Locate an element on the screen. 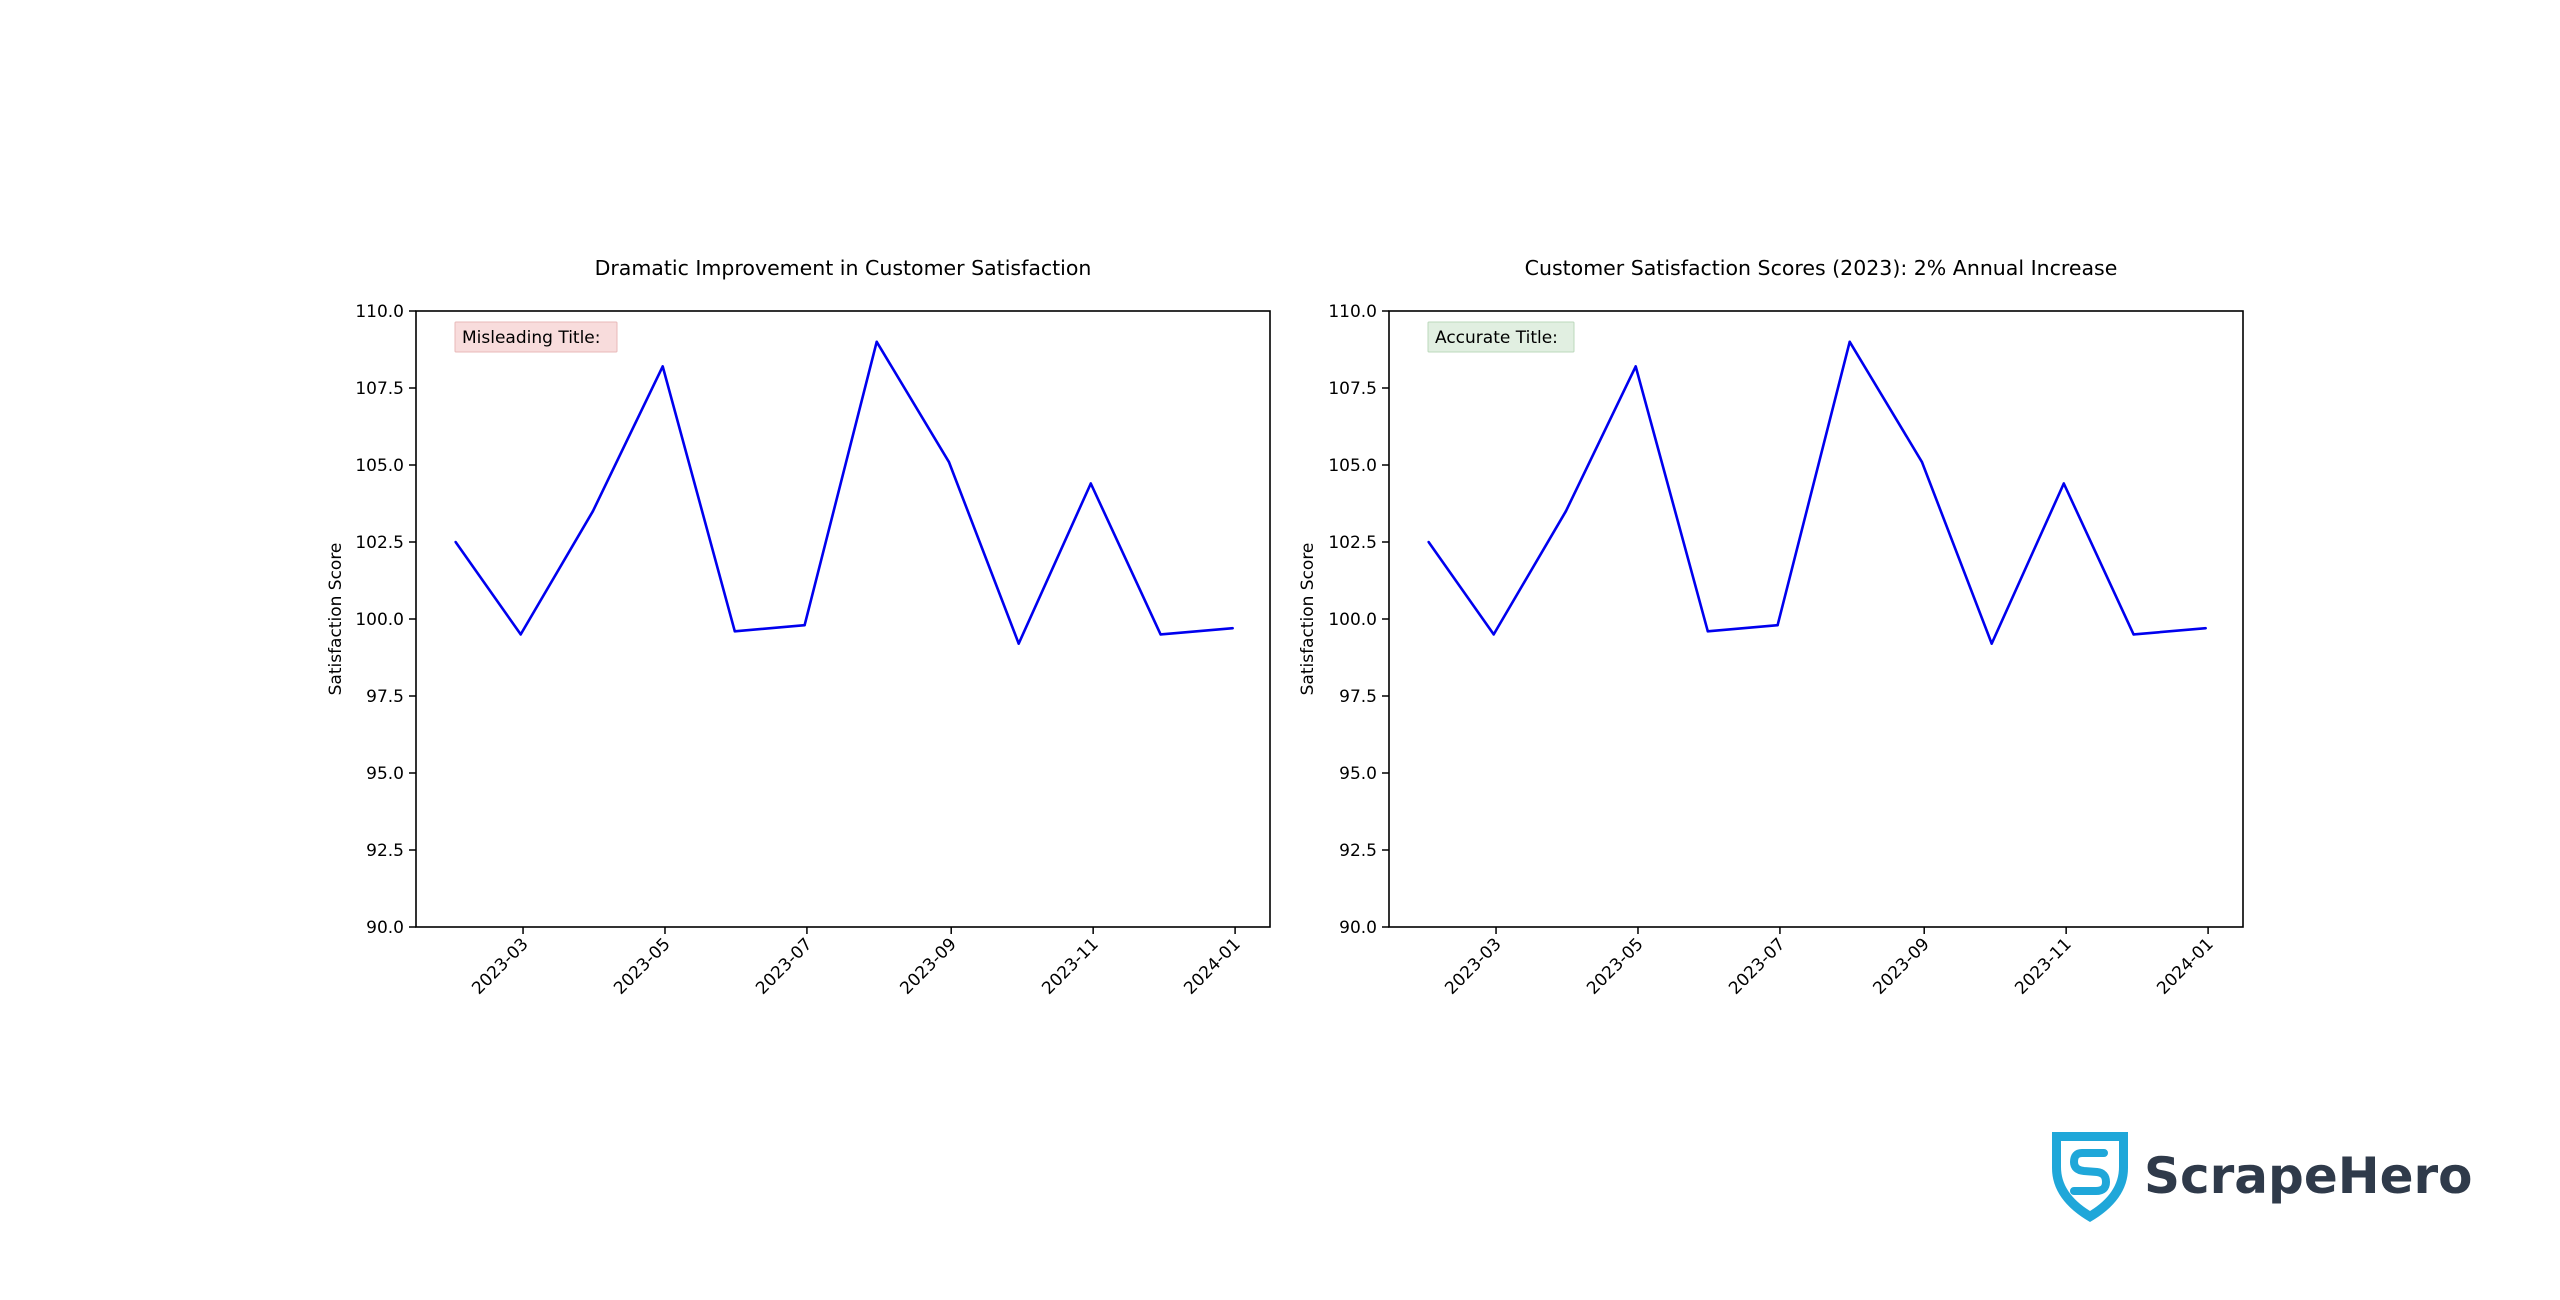 The height and width of the screenshot is (1300, 2560). annotation-box: Misleading Title: is located at coordinates (536, 337).